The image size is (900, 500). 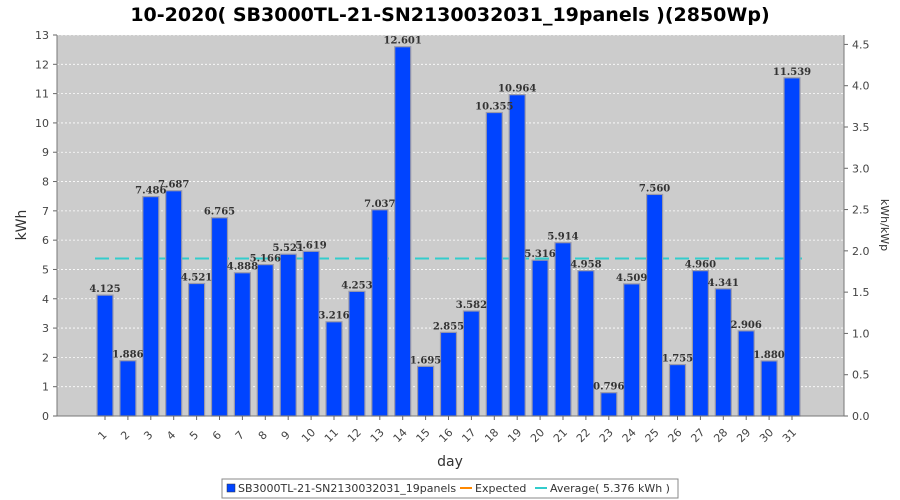 I want to click on value-label-day-23: 0.796, so click(x=608, y=387).